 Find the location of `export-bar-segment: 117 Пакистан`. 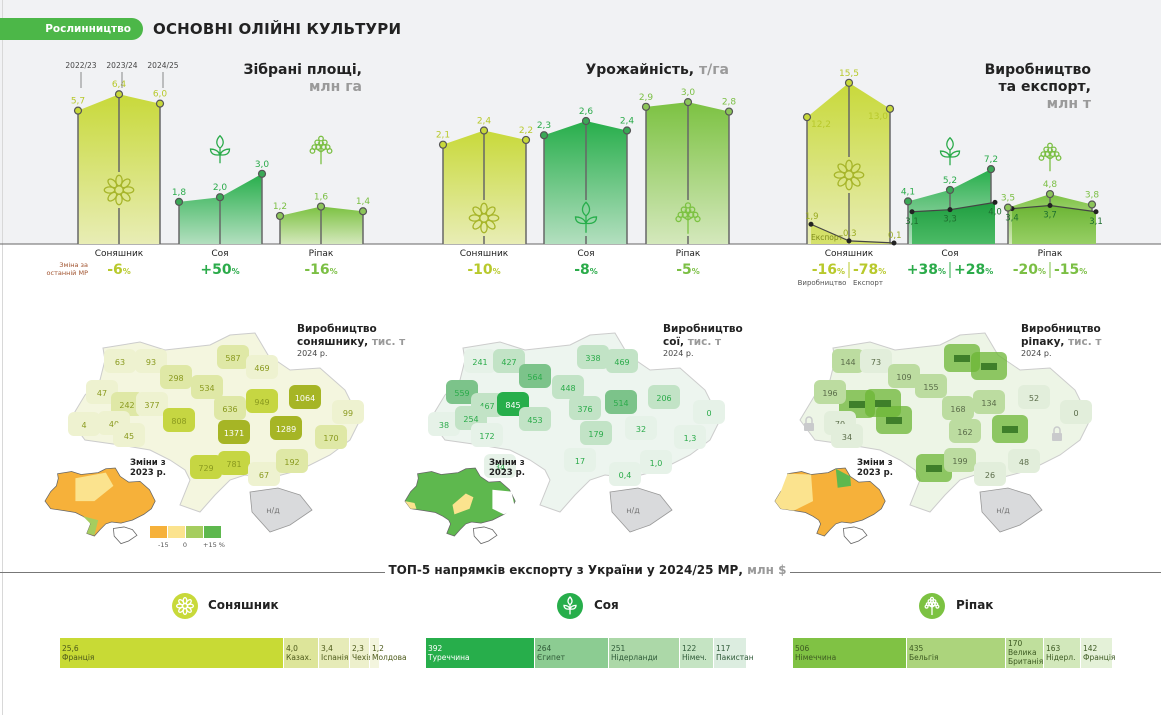

export-bar-segment: 117 Пакистан is located at coordinates (734, 653).